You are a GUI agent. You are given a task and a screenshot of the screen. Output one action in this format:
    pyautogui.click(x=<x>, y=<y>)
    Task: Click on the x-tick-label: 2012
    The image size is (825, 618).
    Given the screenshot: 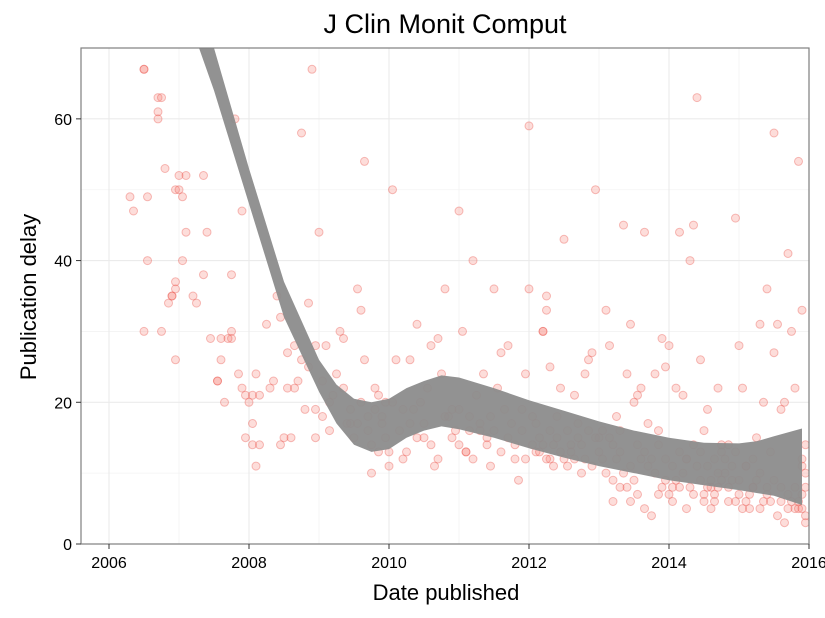 What is the action you would take?
    pyautogui.click(x=529, y=563)
    